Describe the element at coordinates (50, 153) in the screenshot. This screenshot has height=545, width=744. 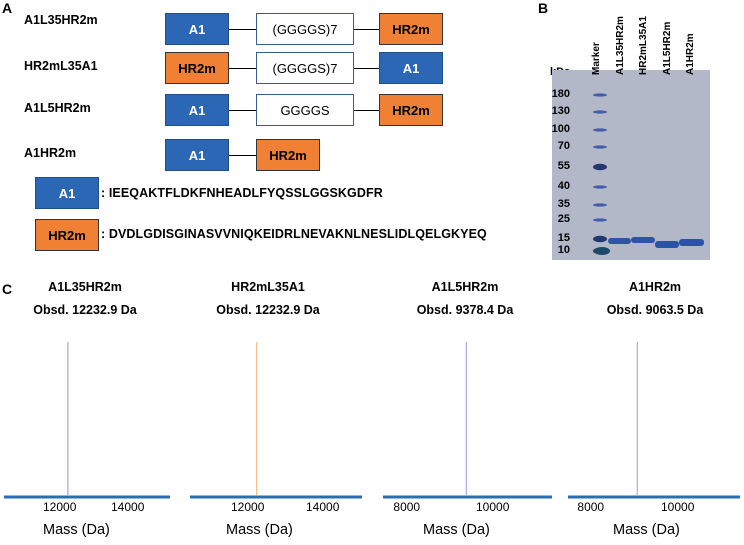
I see `construct-name-4: A1HR2m` at that location.